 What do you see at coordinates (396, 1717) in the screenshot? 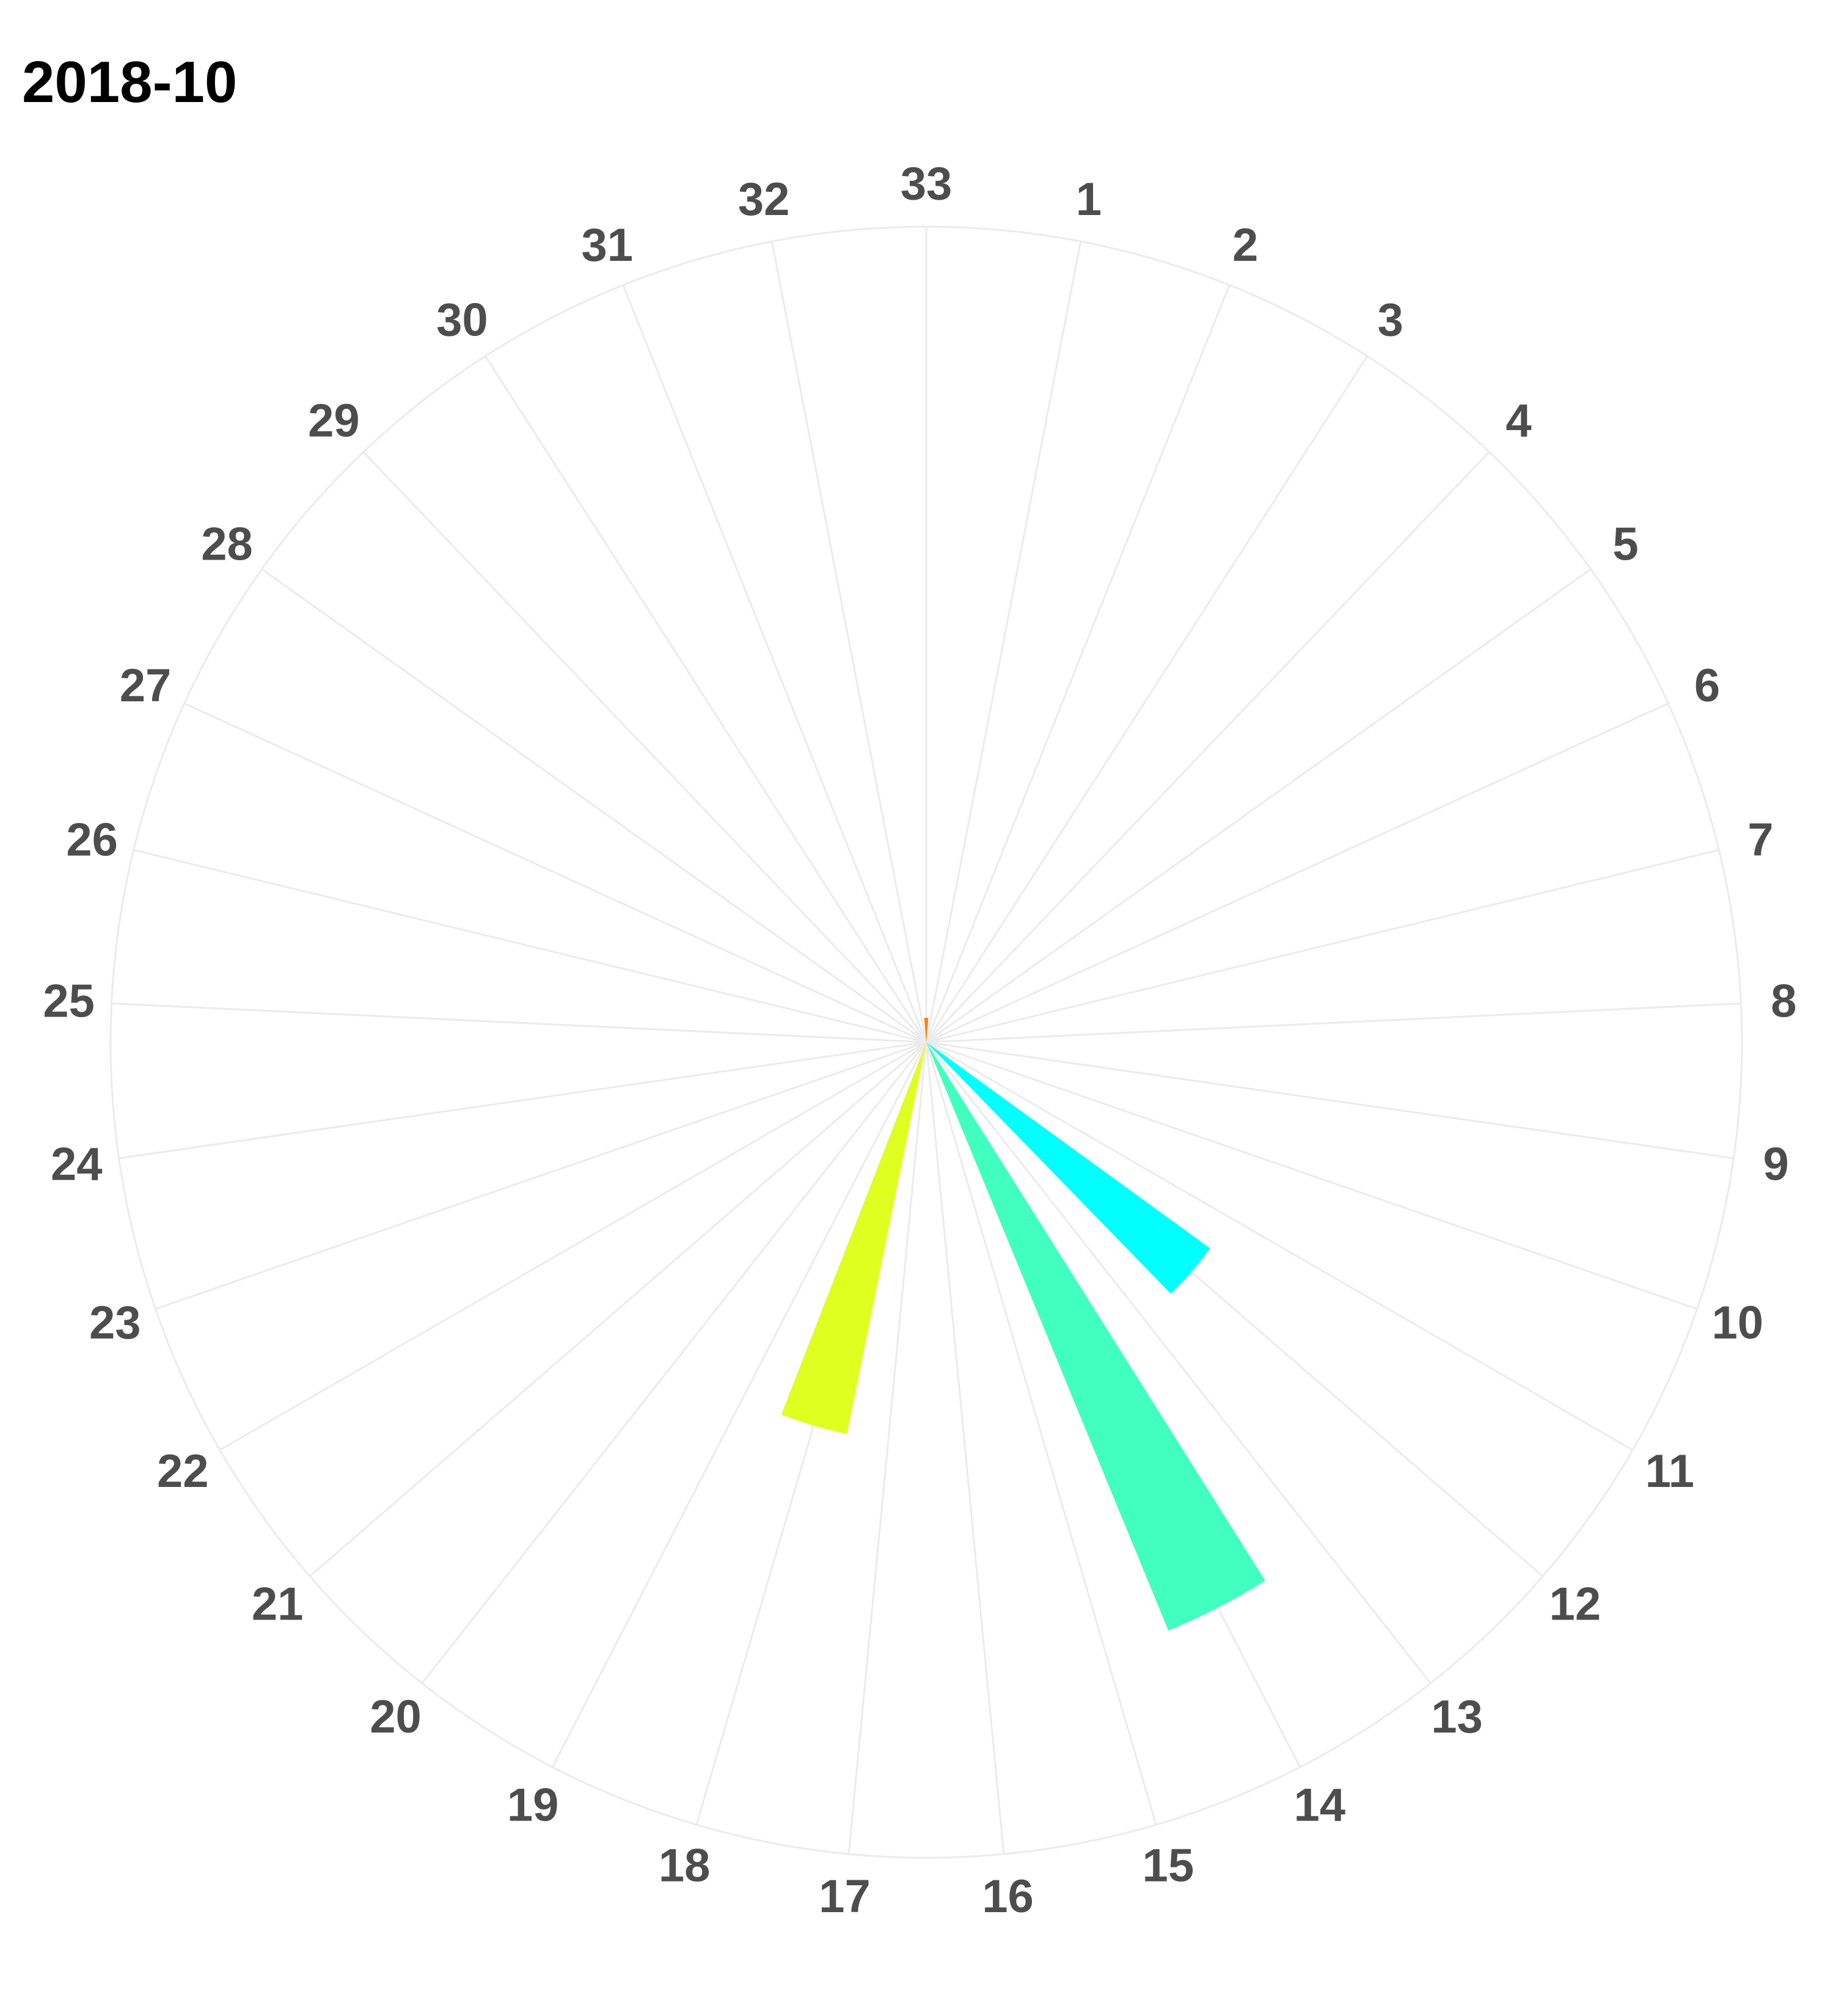
I see `tick-label-20: 20` at bounding box center [396, 1717].